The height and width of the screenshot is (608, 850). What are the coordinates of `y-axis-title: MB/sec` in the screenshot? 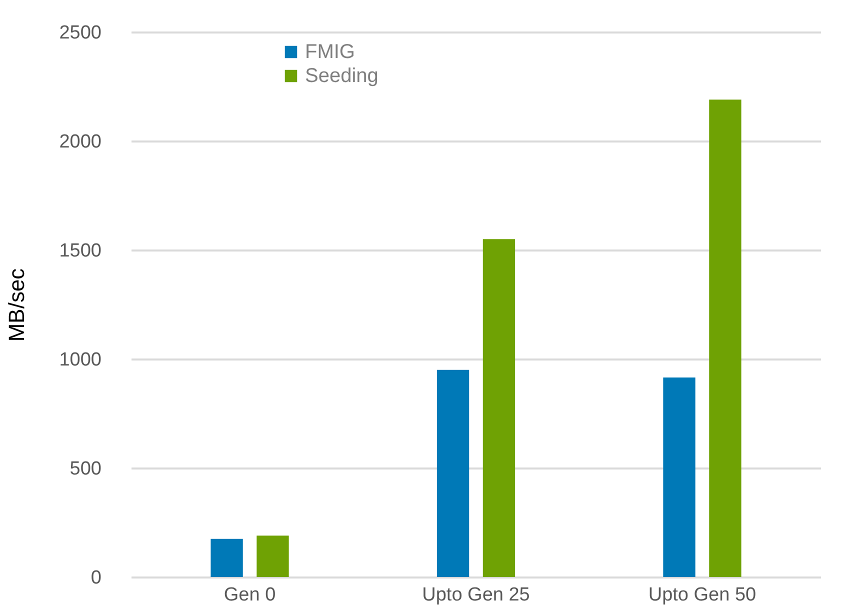 It's located at (17, 305).